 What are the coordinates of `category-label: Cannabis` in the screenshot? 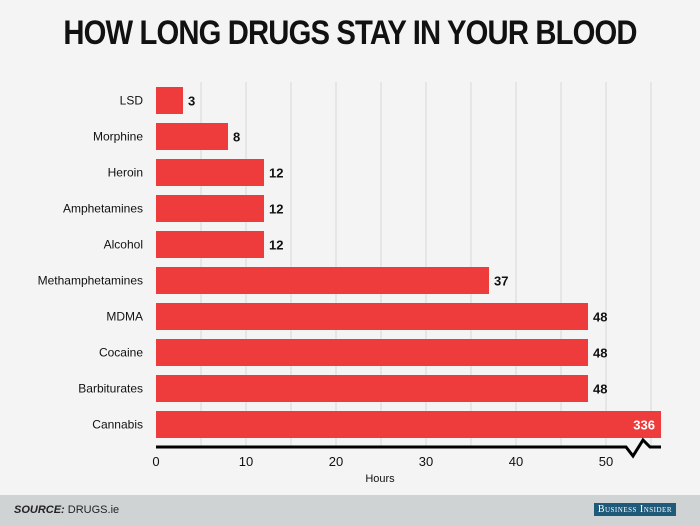 It's located at (117, 425).